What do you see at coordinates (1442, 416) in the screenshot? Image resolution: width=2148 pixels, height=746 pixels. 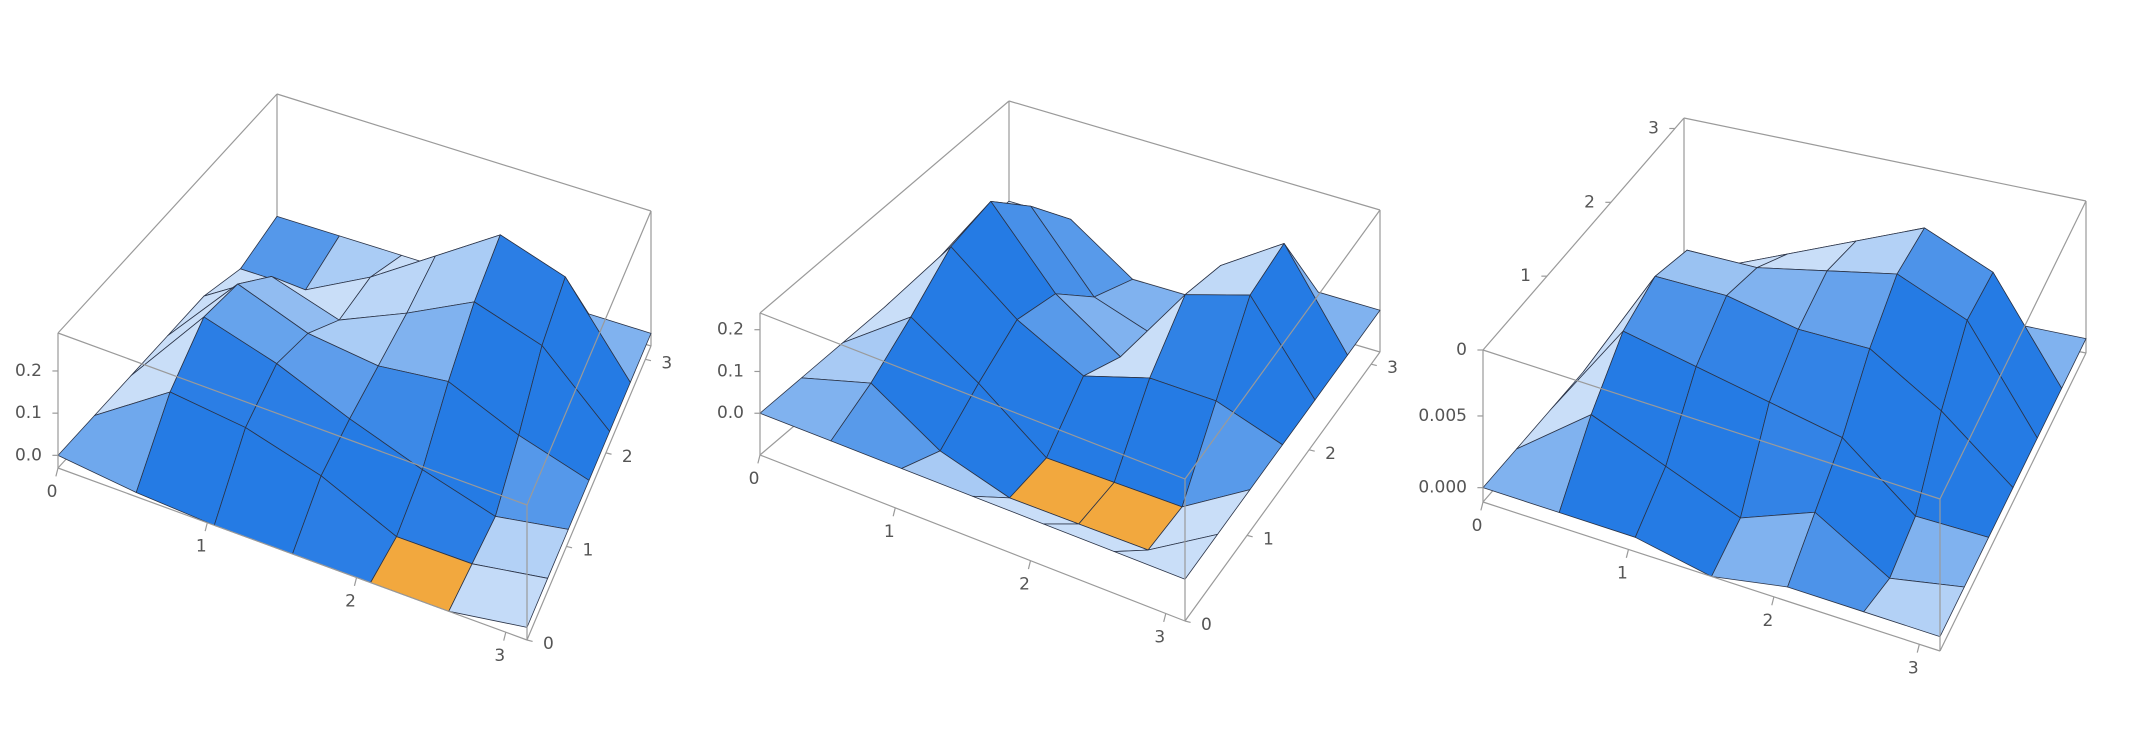 I see `z-tick-label: 0.005` at bounding box center [1442, 416].